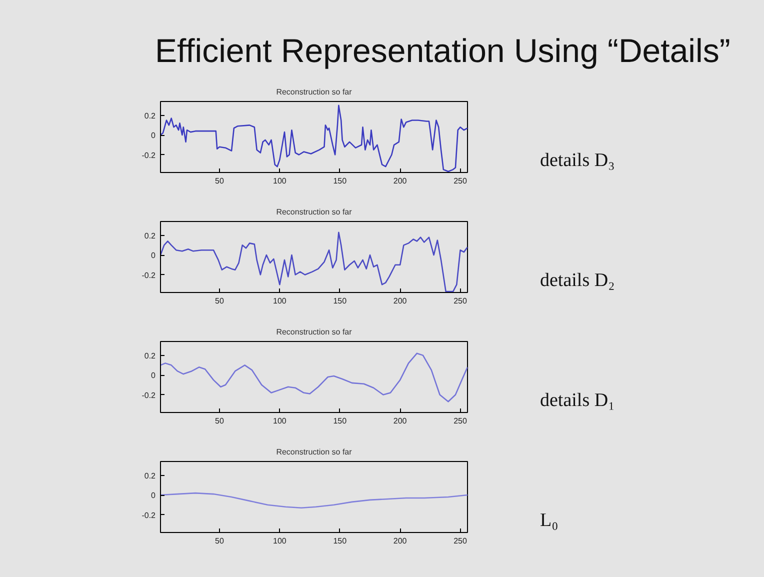 This screenshot has height=577, width=764. Describe the element at coordinates (577, 401) in the screenshot. I see `text: details D₁` at that location.